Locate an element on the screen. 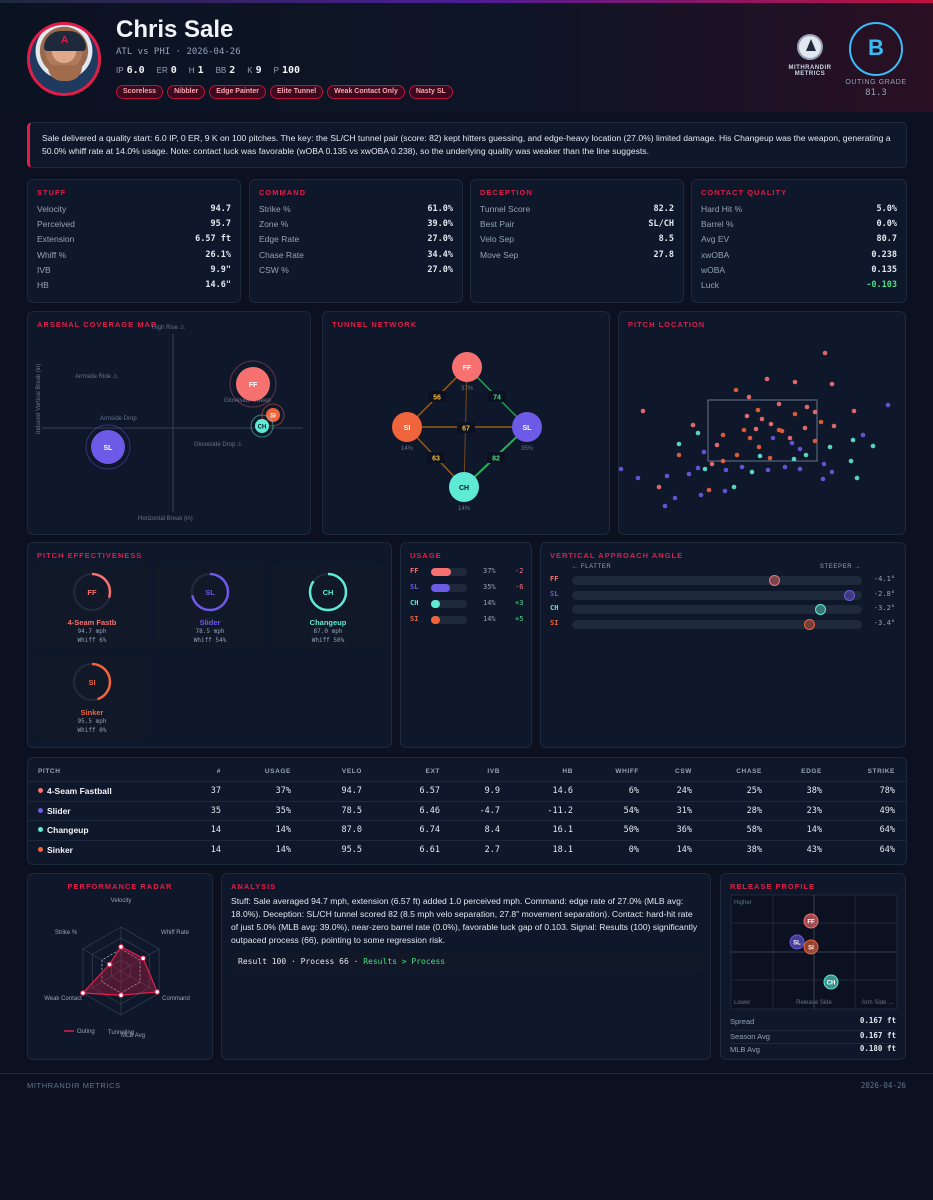  card-row: Best Pair SL/CH is located at coordinates (577, 226).